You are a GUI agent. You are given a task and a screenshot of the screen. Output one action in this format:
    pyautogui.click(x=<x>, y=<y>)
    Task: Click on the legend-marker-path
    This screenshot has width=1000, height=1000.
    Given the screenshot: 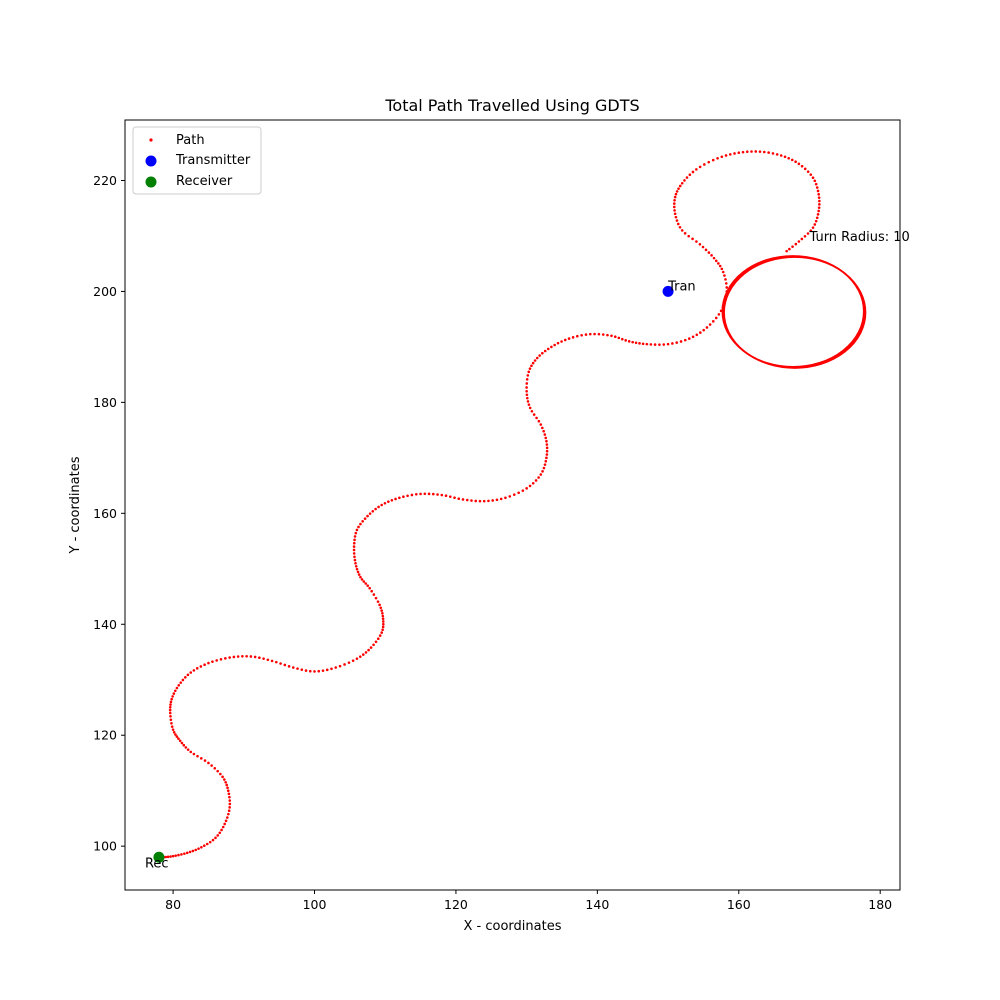 What is the action you would take?
    pyautogui.click(x=151, y=140)
    